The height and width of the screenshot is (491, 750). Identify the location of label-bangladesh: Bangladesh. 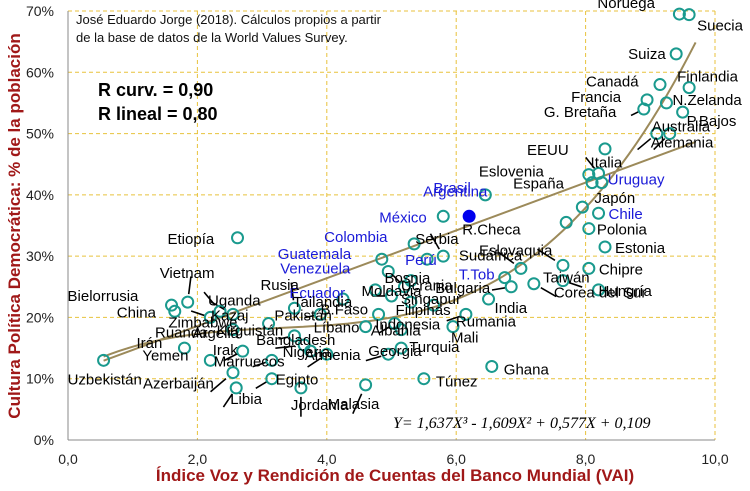
(295, 340).